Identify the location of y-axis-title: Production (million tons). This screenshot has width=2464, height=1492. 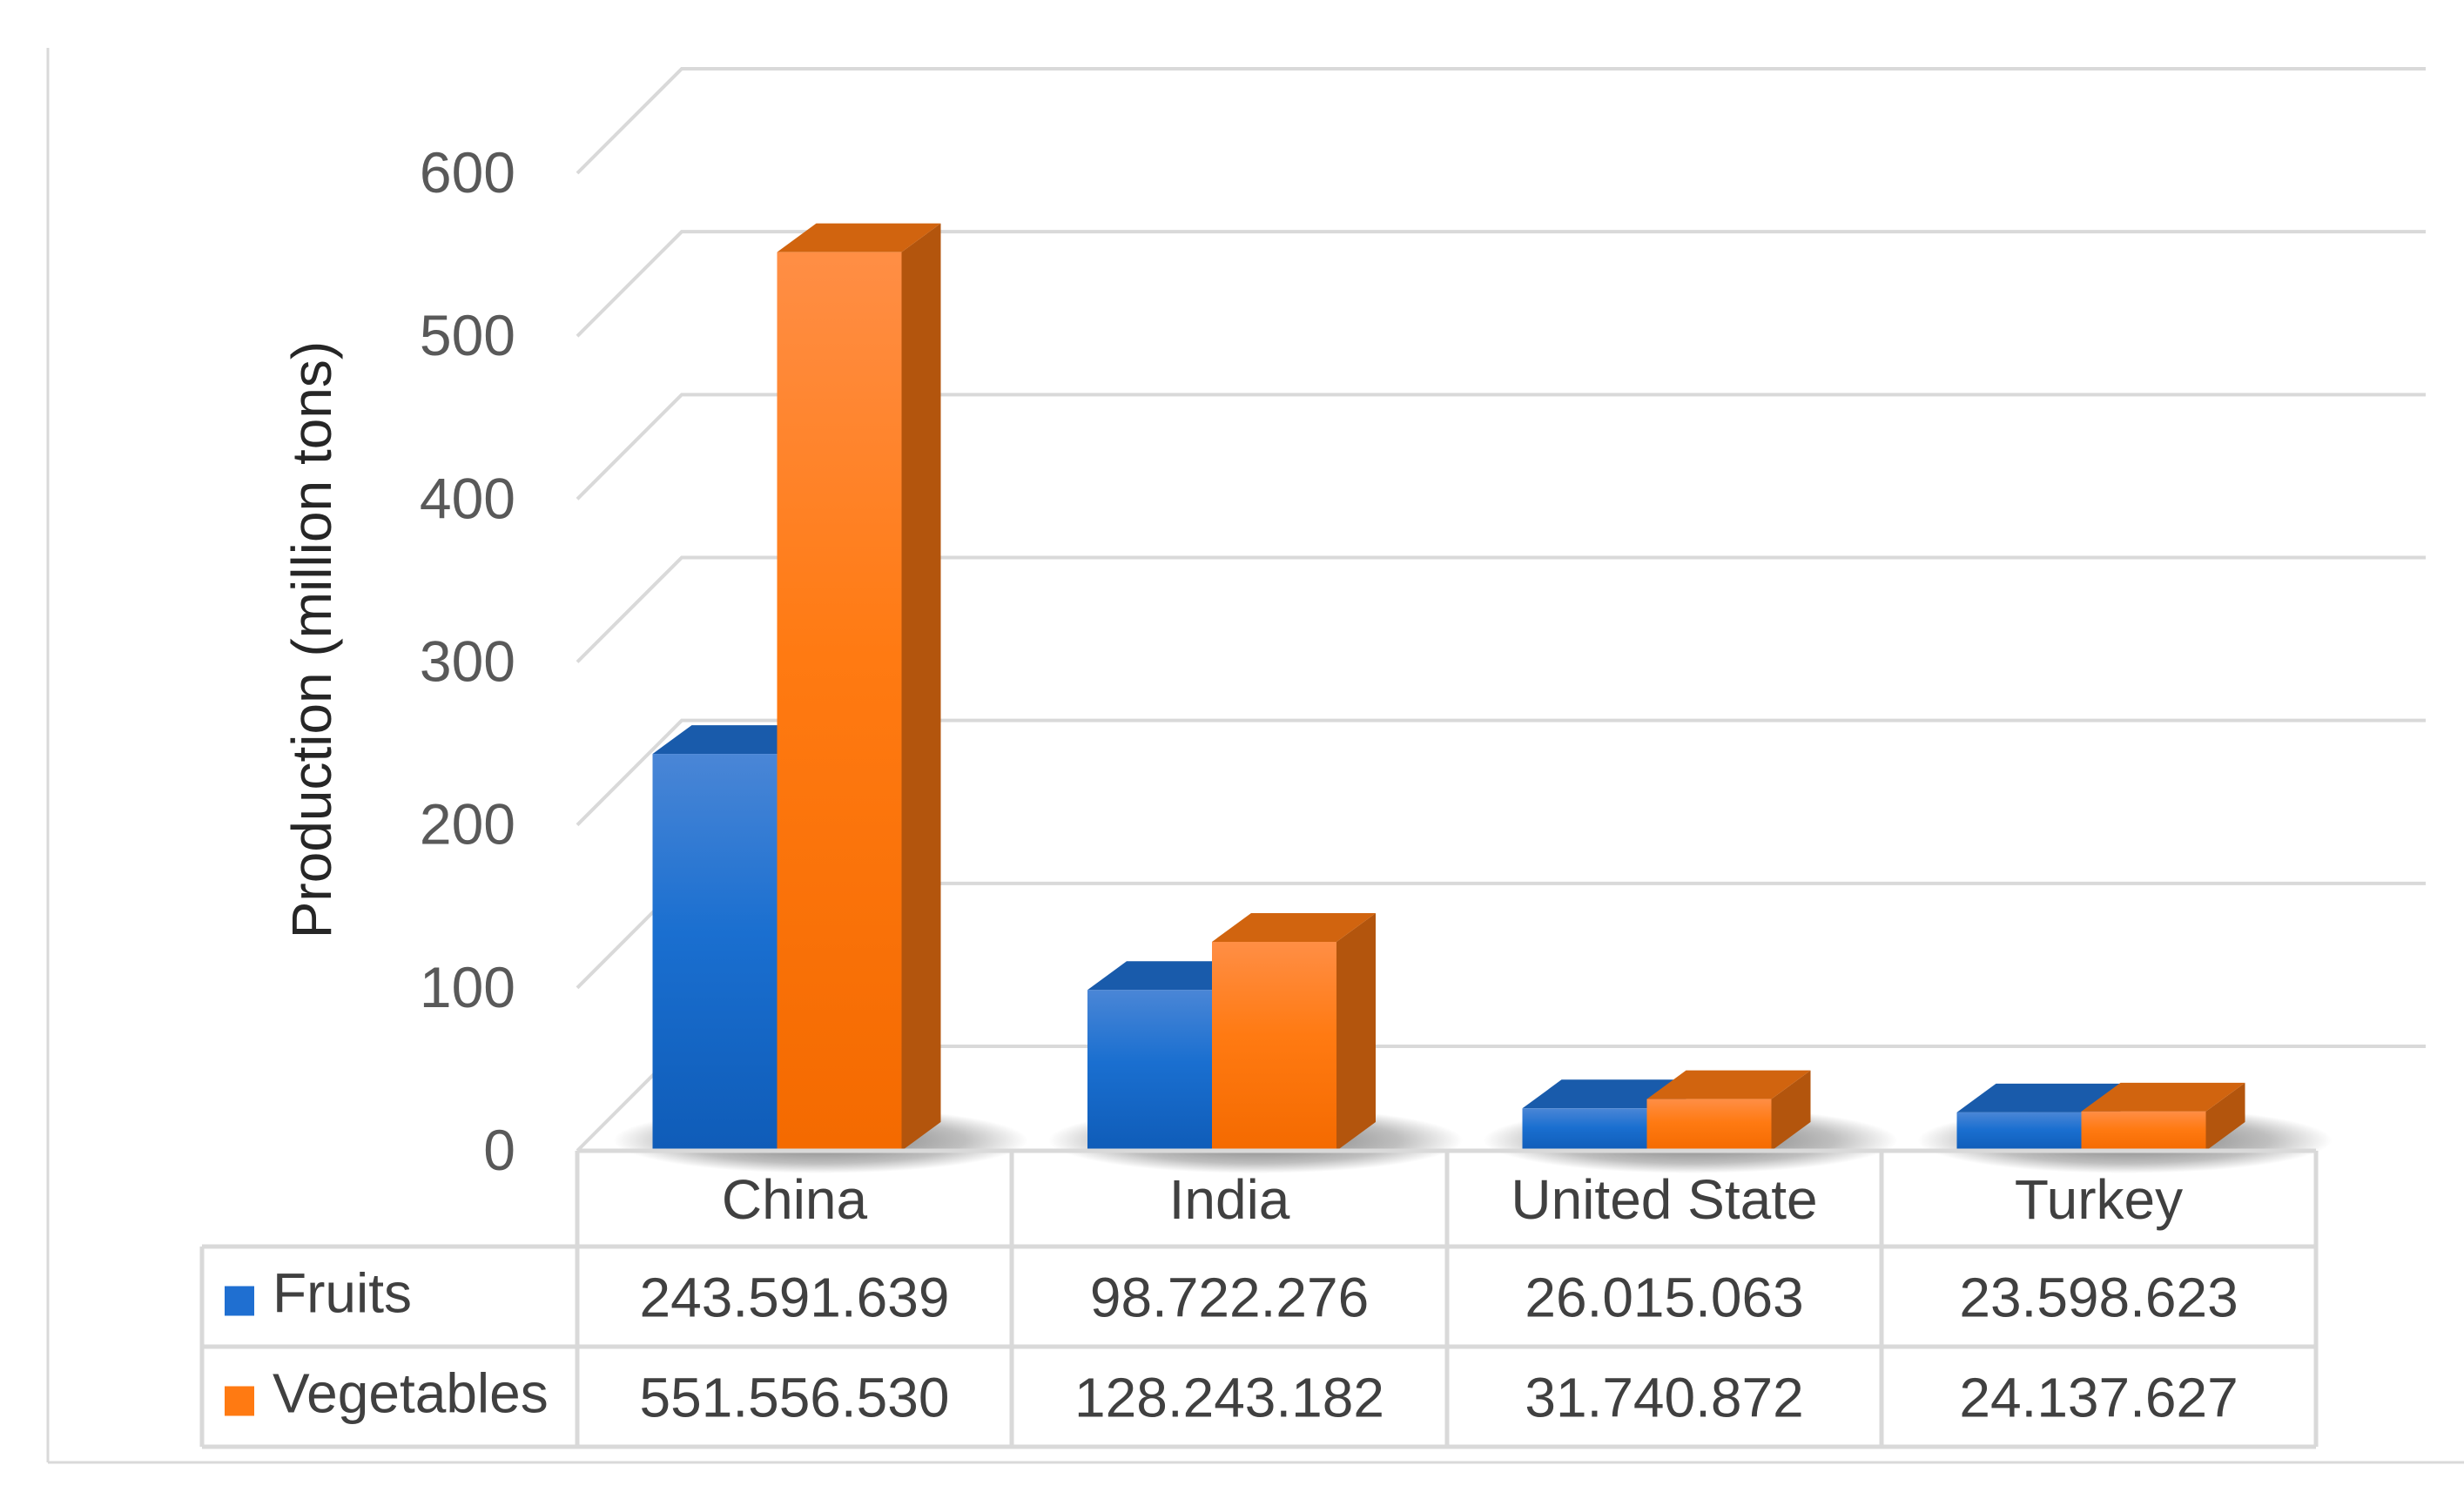
(311, 640).